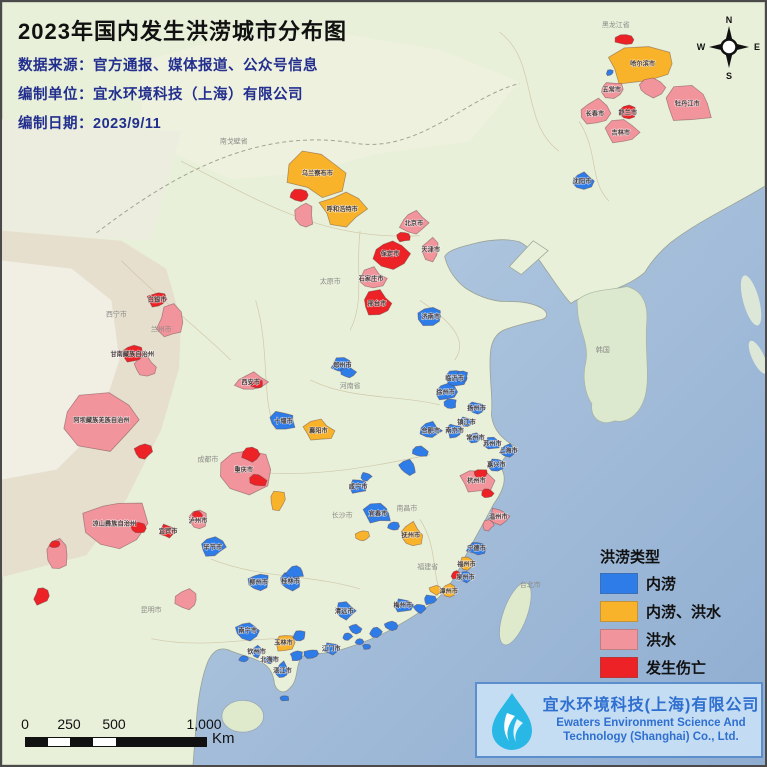 The image size is (767, 767). What do you see at coordinates (447, 391) in the screenshot?
I see `city-region-徐州市` at bounding box center [447, 391].